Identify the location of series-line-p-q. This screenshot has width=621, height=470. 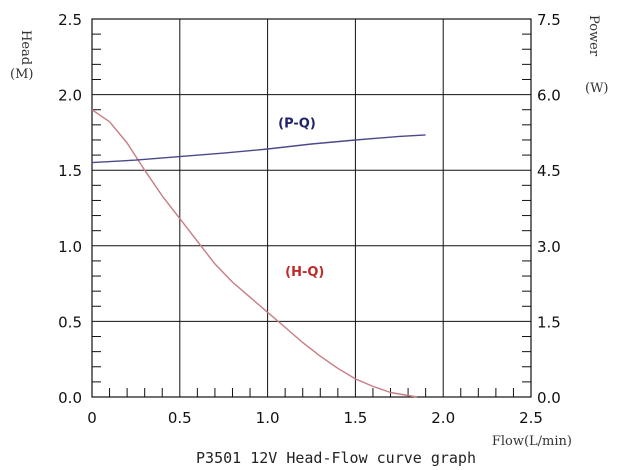
(258, 149).